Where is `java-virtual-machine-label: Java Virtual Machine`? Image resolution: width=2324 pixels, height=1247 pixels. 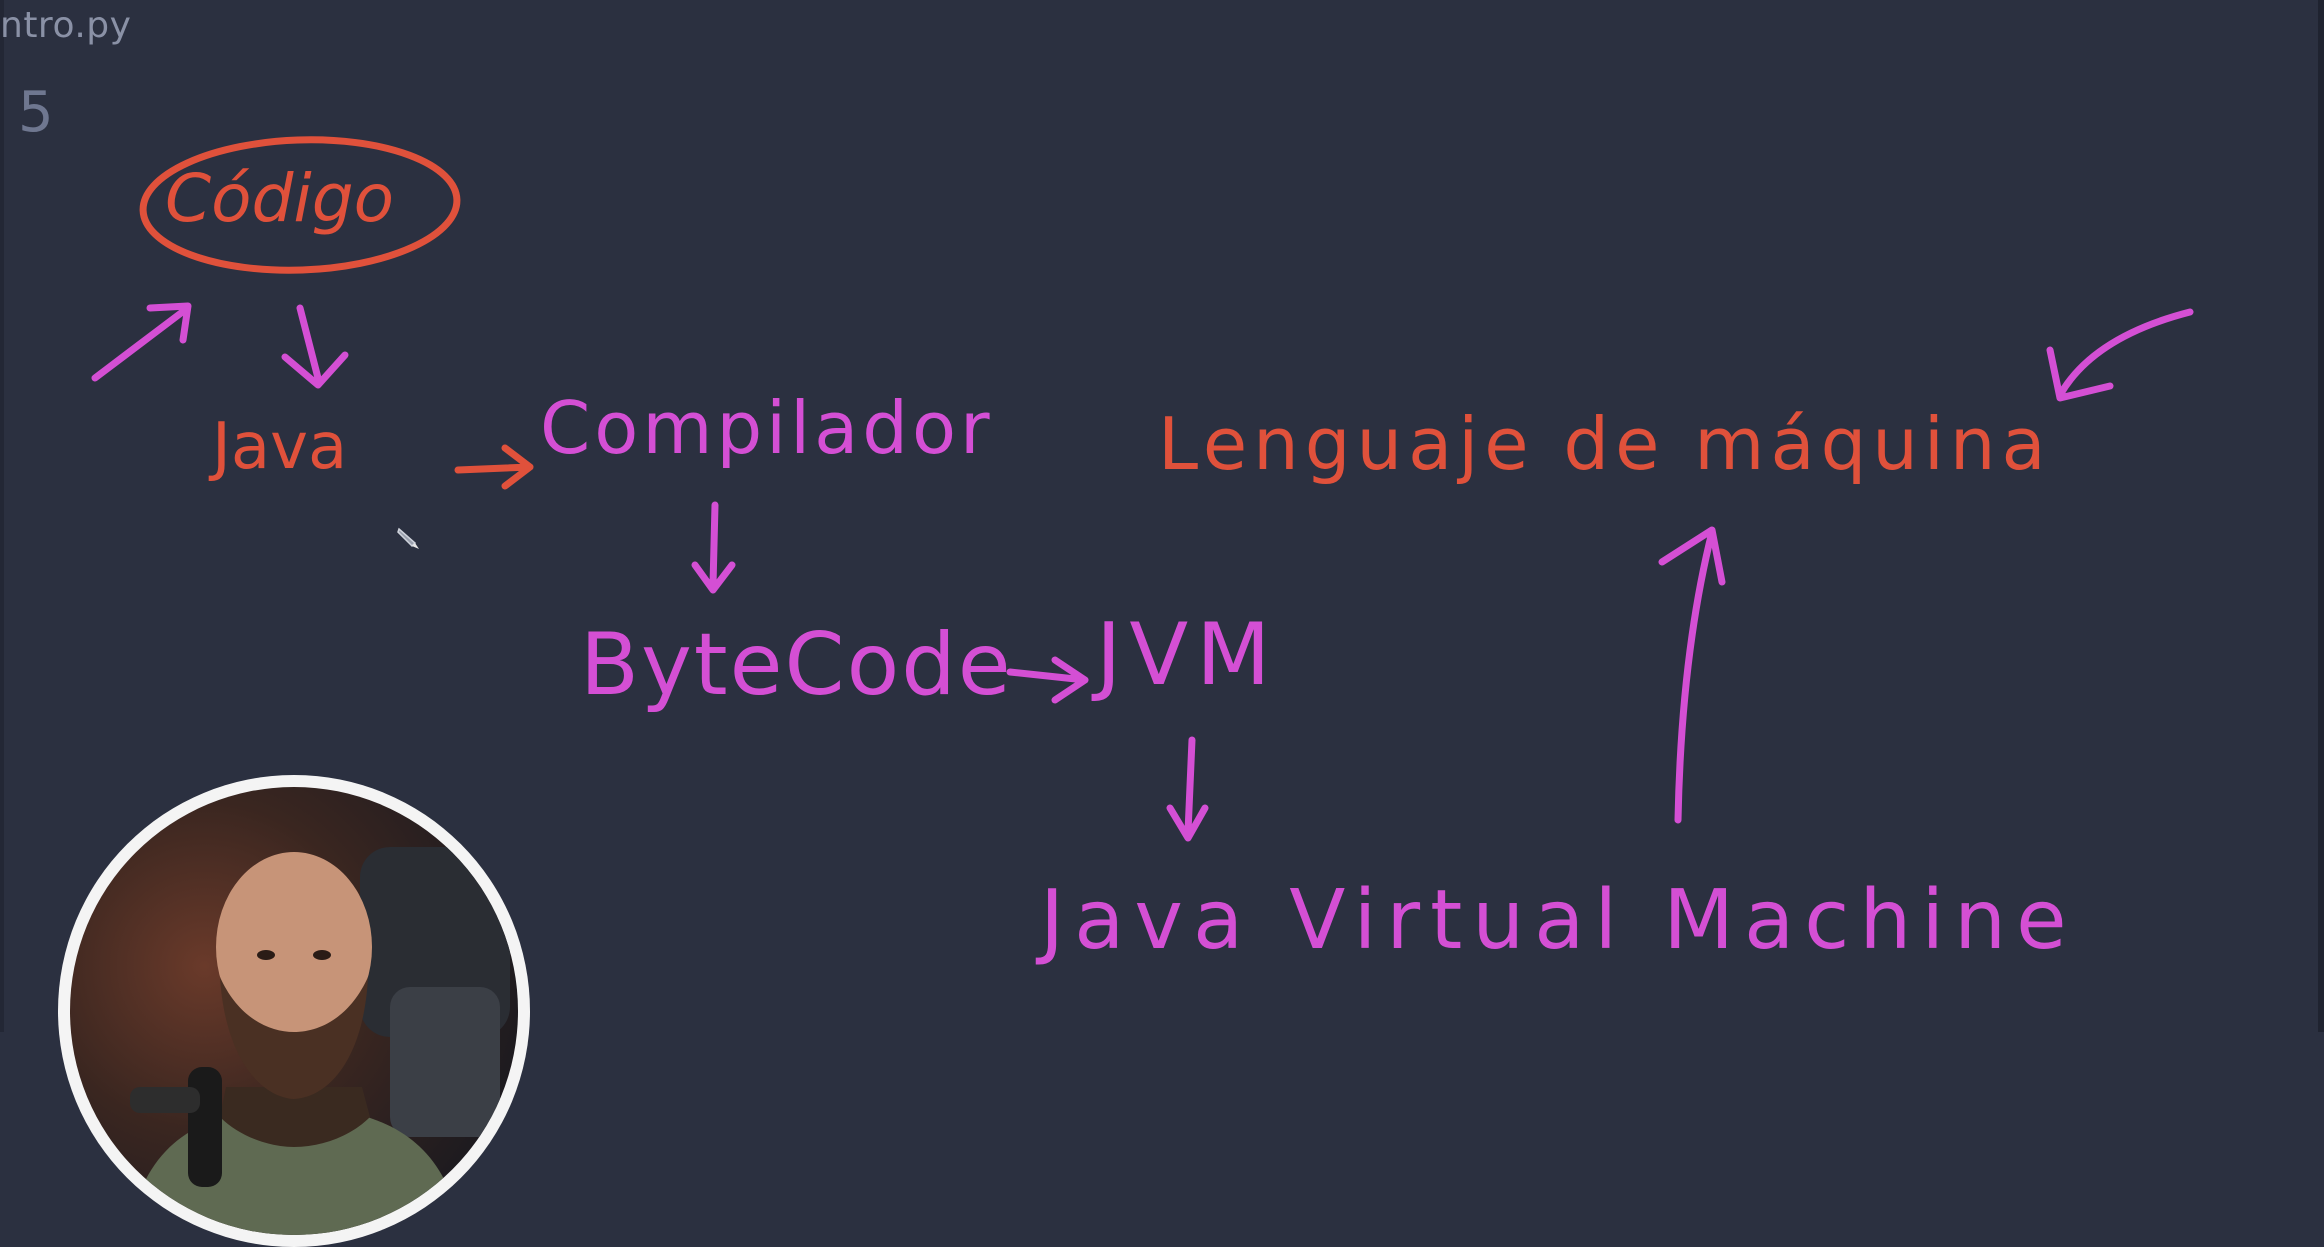 java-virtual-machine-label: Java Virtual Machine is located at coordinates (1558, 920).